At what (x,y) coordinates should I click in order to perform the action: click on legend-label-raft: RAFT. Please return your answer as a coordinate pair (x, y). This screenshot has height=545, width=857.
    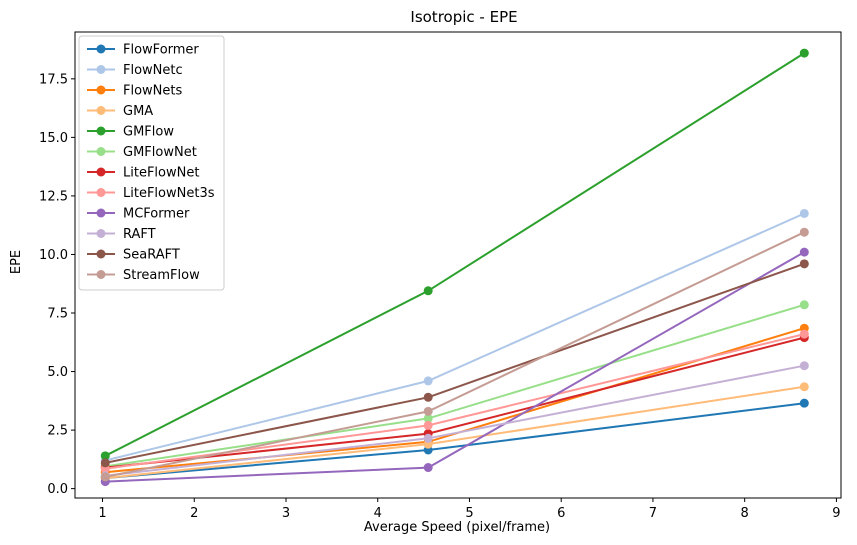
    Looking at the image, I should click on (139, 234).